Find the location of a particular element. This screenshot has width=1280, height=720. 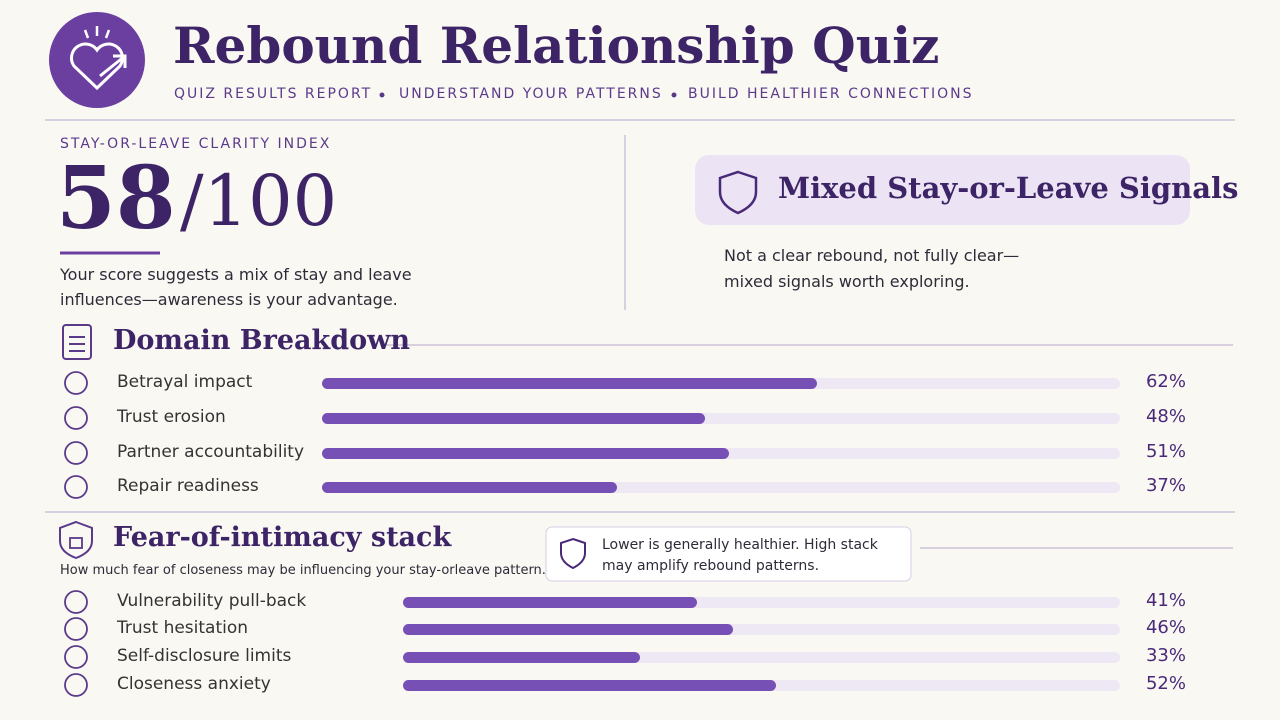

verdict-badge is located at coordinates (942, 190).